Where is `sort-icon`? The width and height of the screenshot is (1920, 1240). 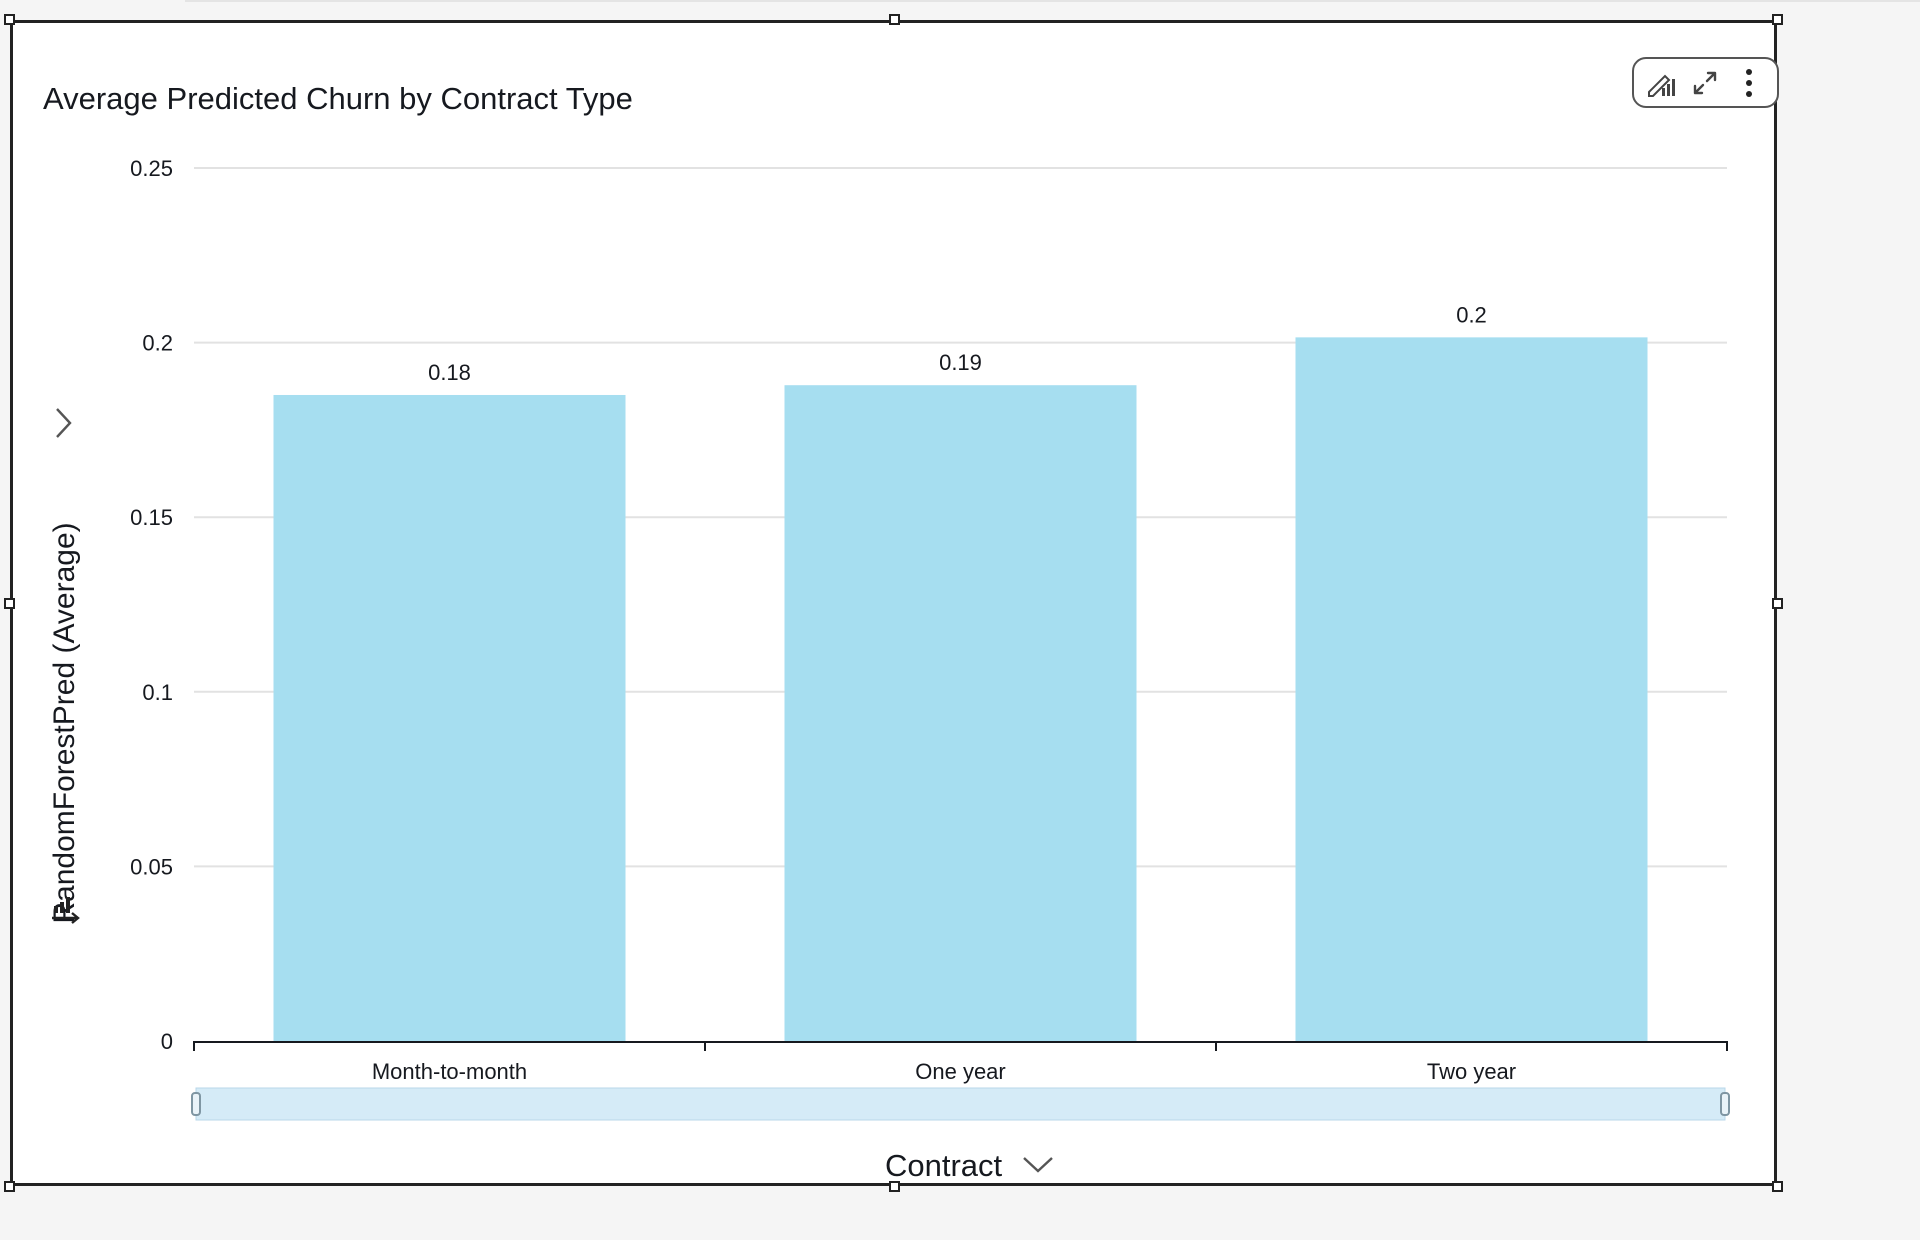 sort-icon is located at coordinates (66, 908).